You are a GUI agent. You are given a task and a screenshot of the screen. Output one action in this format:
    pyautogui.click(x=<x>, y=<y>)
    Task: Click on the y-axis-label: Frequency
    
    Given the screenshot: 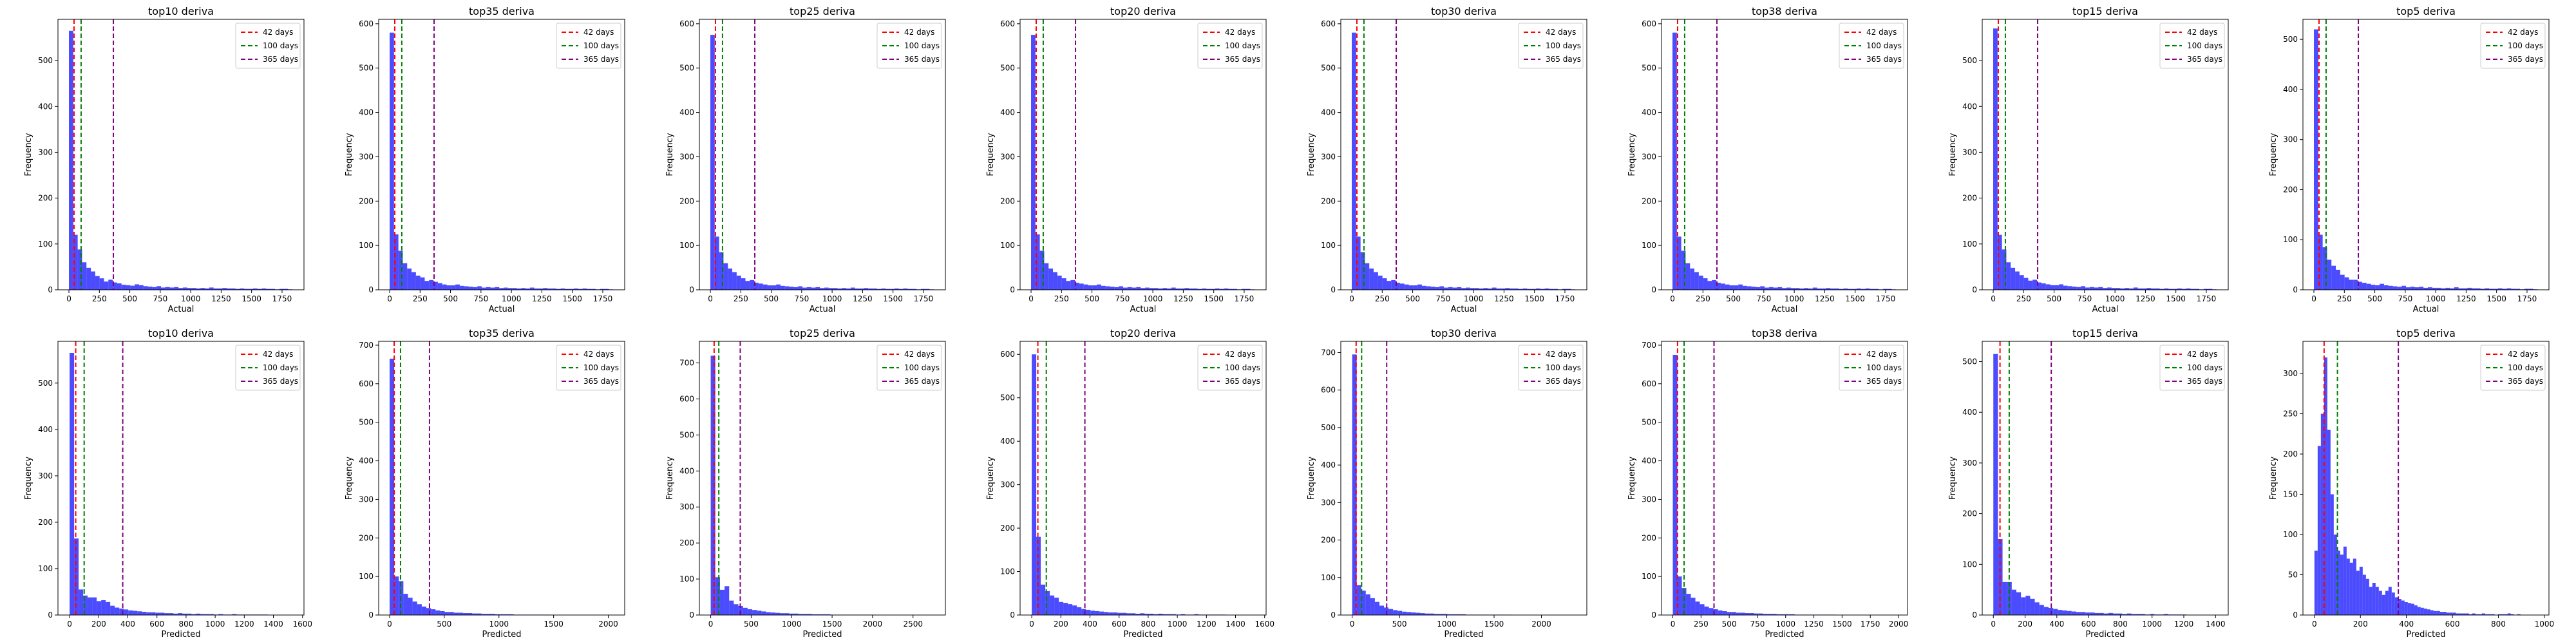 What is the action you would take?
    pyautogui.click(x=28, y=479)
    